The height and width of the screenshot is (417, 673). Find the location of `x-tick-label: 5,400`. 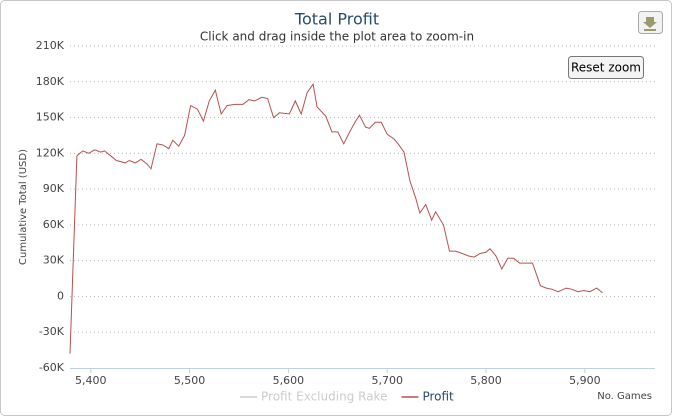

x-tick-label: 5,400 is located at coordinates (91, 380).